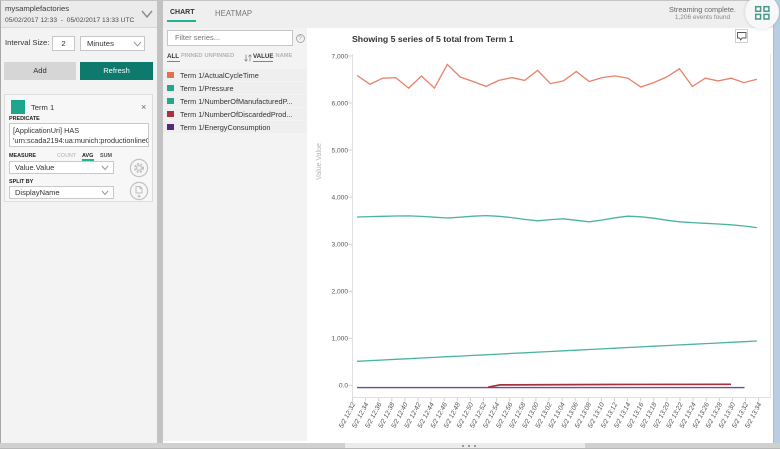  Describe the element at coordinates (343, 386) in the screenshot. I see `svg-text: 0.0` at that location.